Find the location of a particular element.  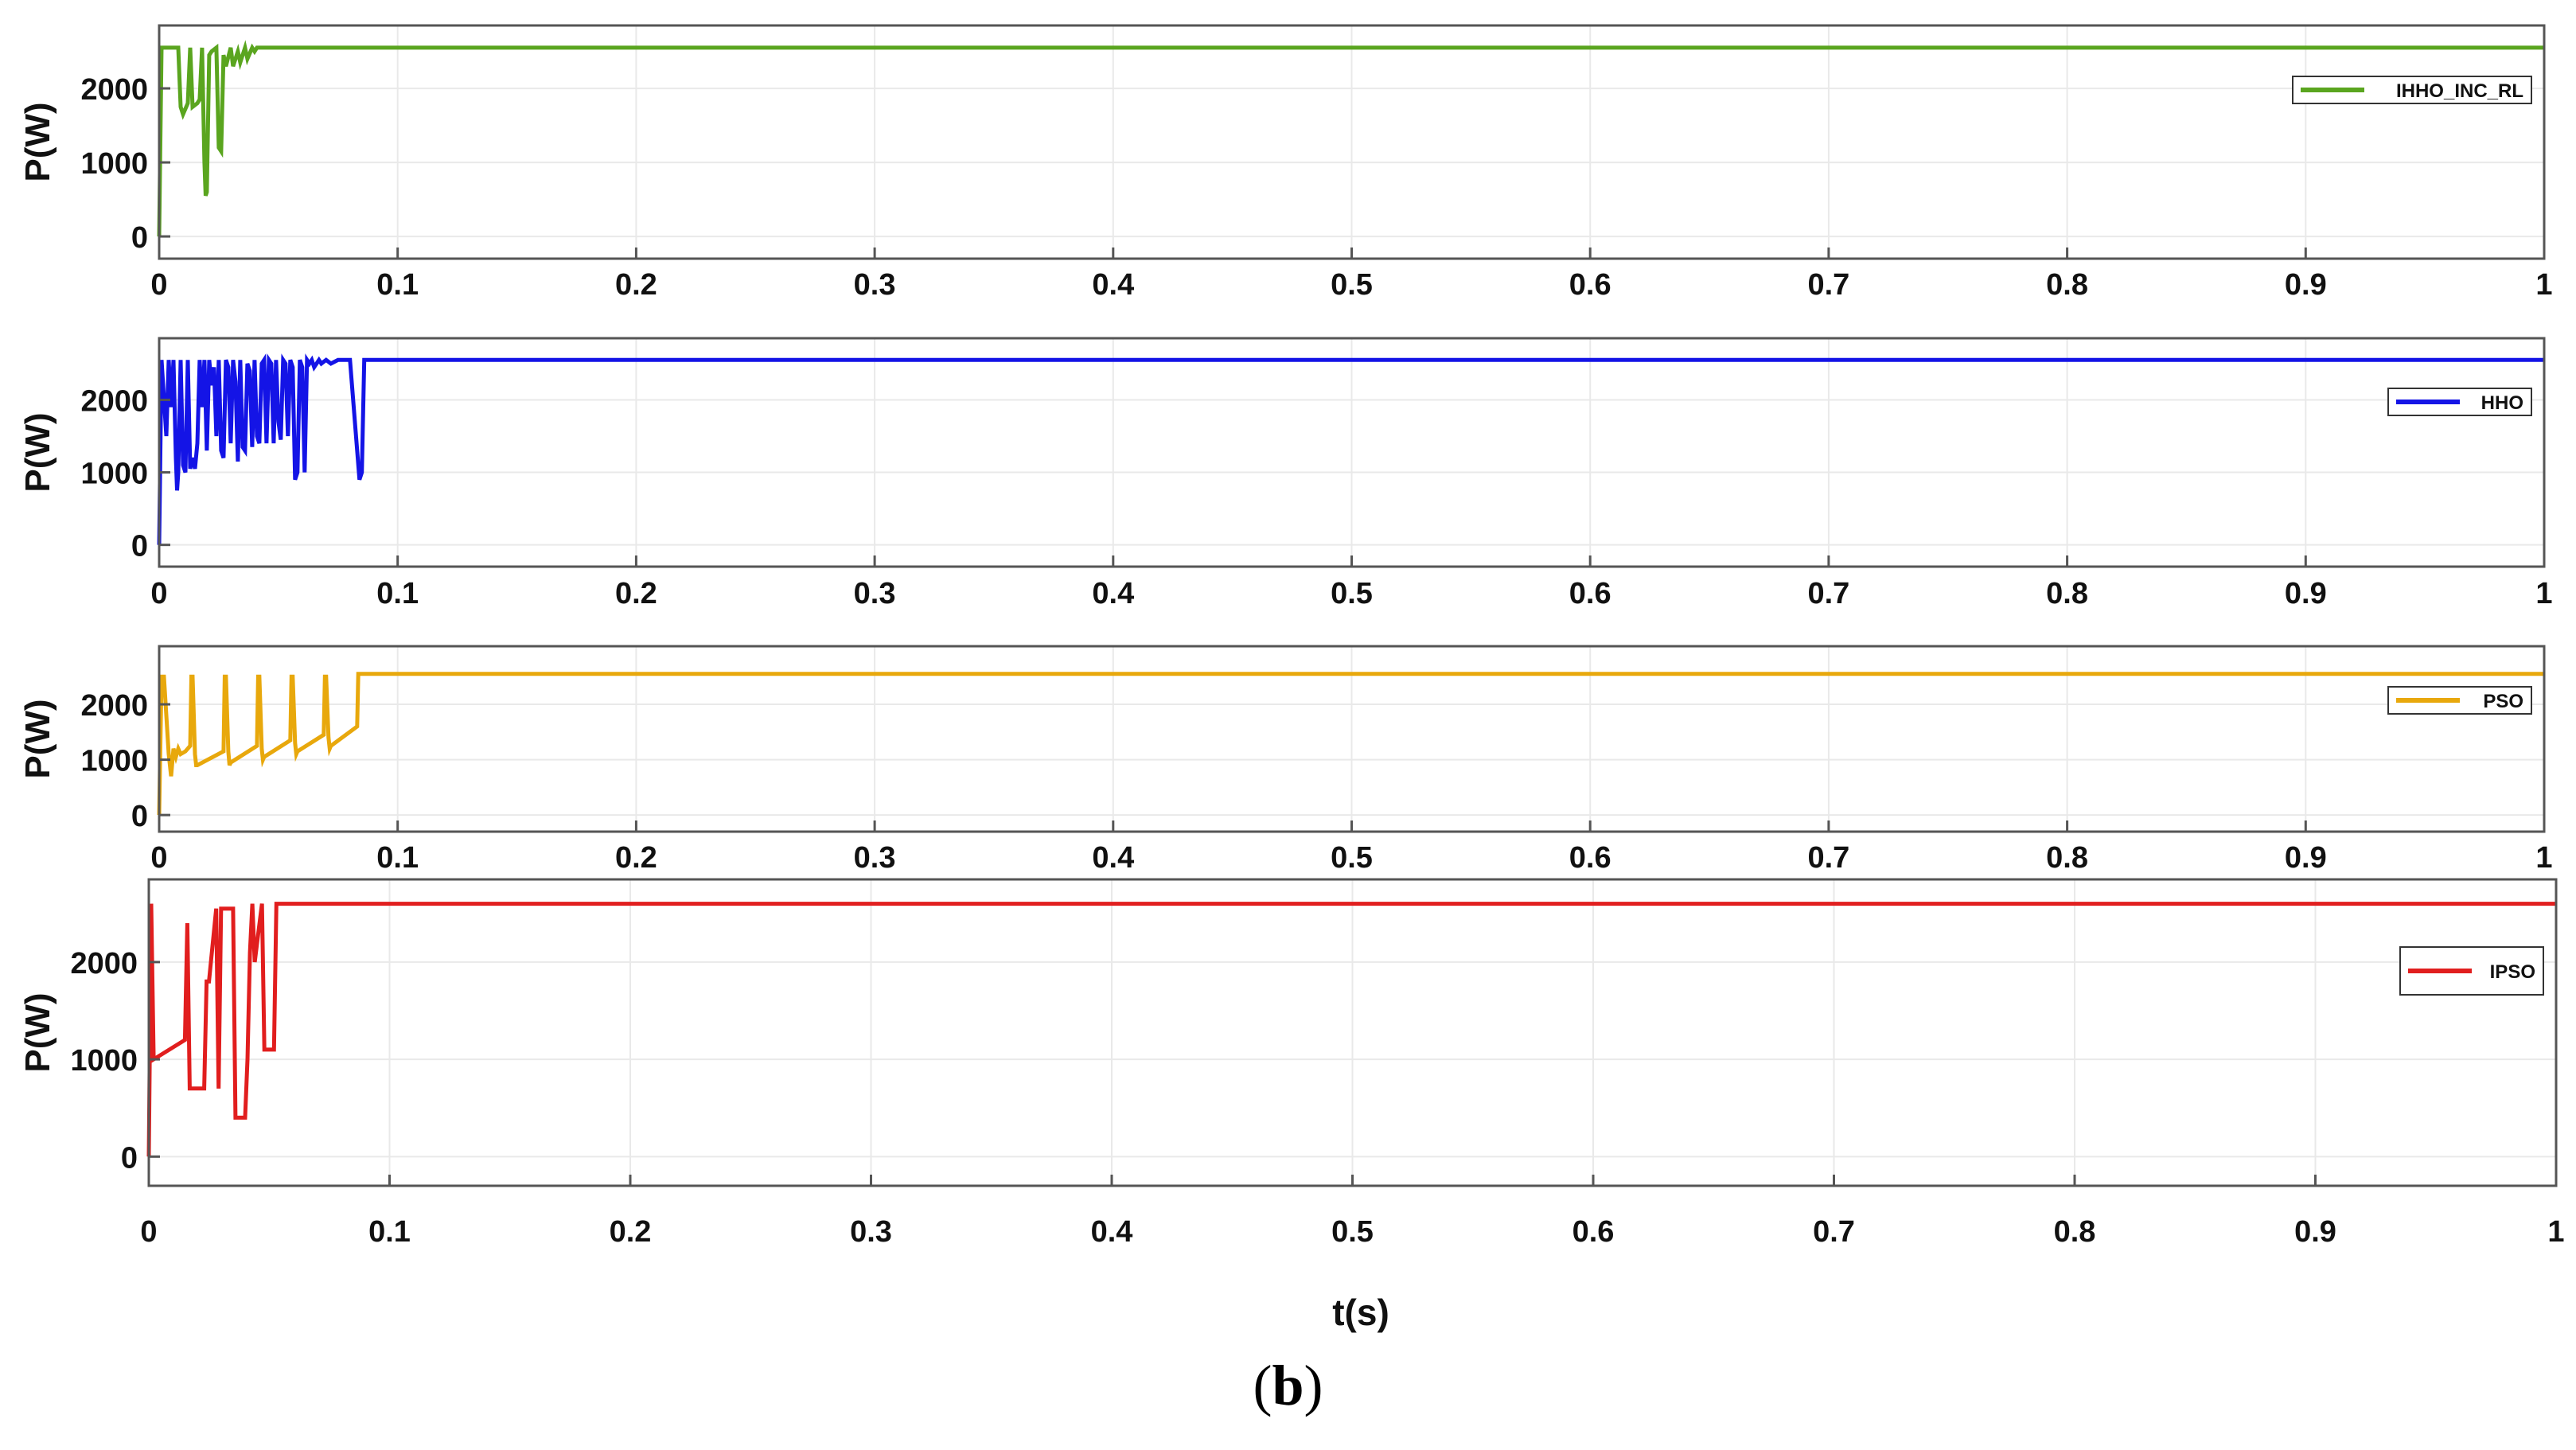

caption-letter: b is located at coordinates (1288, 1385).